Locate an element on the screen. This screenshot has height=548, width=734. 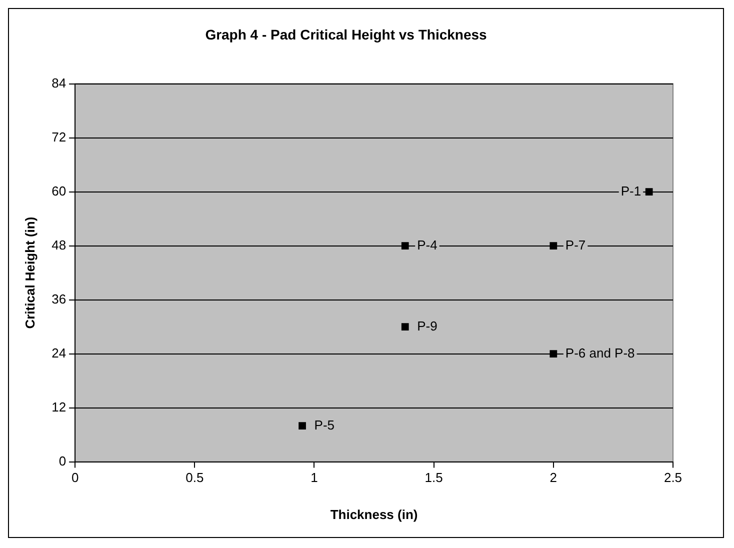
y-tick-label: 48 is located at coordinates (59, 244).